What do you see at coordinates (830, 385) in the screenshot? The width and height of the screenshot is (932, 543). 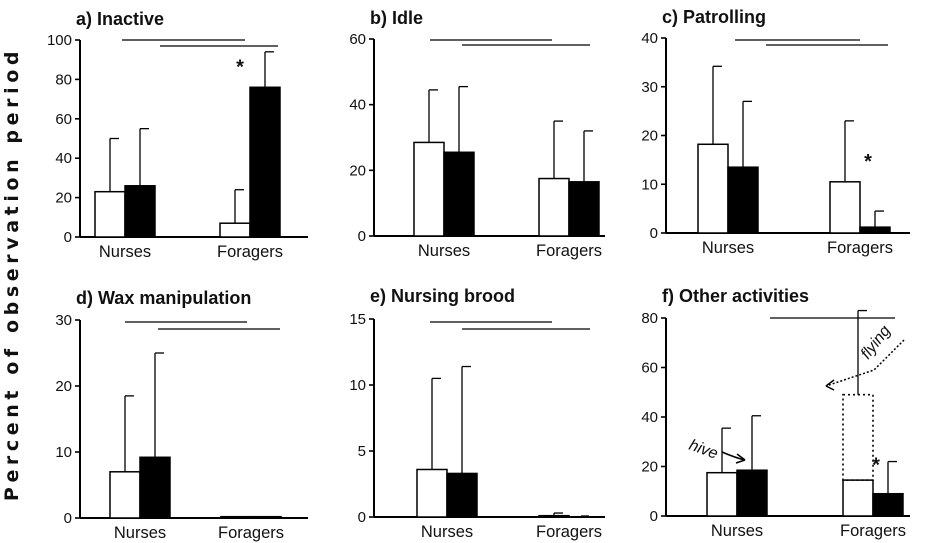 I see `annotation-flying-arrowhead` at bounding box center [830, 385].